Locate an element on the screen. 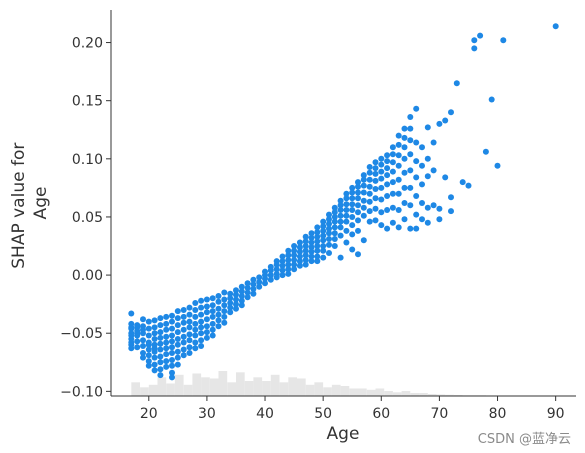  y-tick-label-1: −0.05 is located at coordinates (81, 334).